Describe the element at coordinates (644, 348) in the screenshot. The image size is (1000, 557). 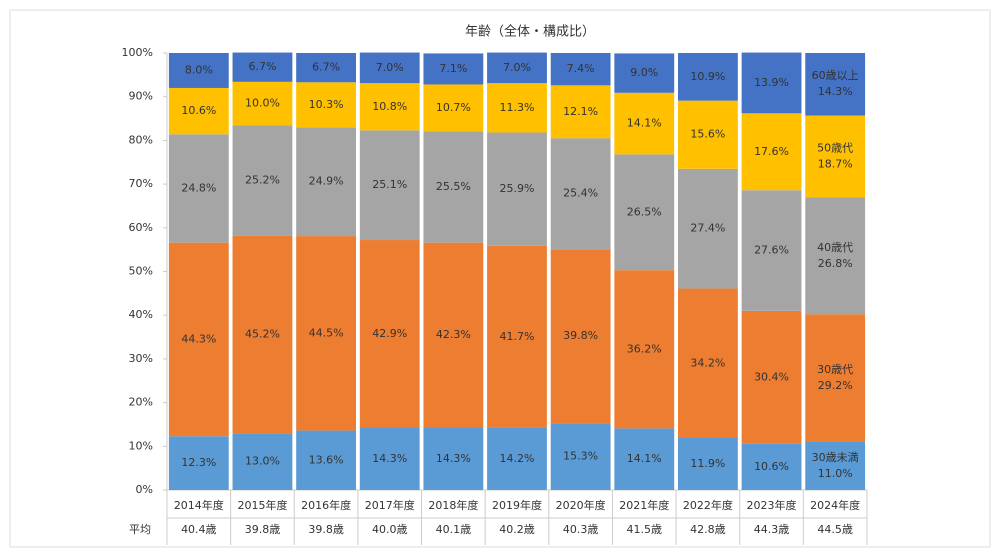
I see `value-label: 36.2%` at that location.